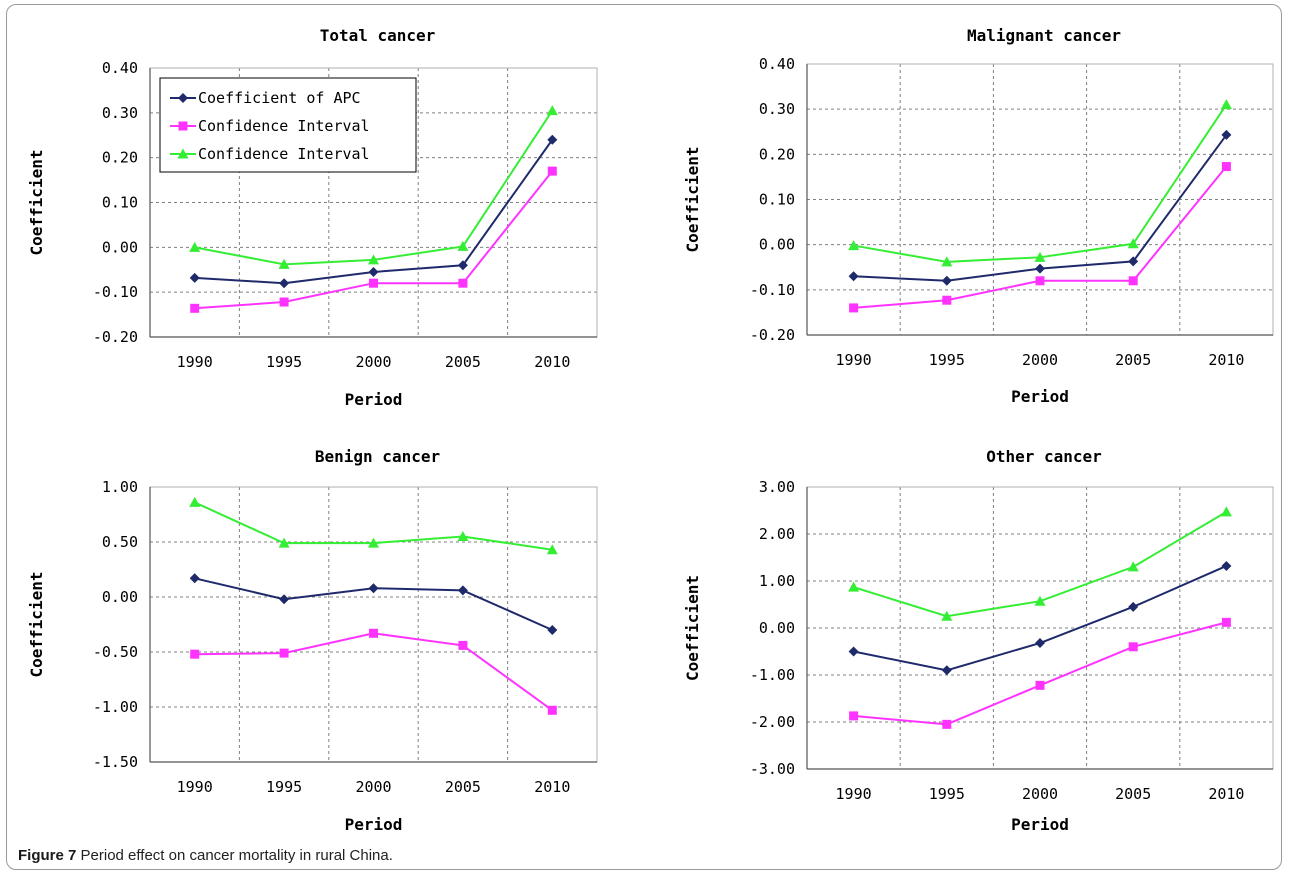  I want to click on y-tick-label: -0.50, so click(115, 652).